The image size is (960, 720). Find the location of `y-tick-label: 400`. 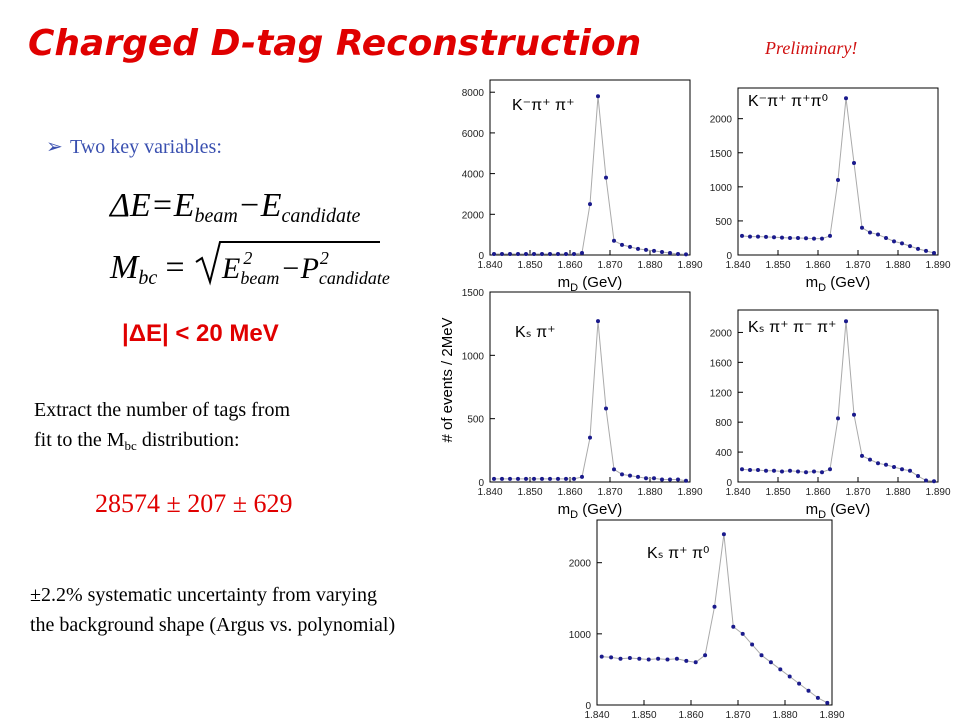

y-tick-label: 400 is located at coordinates (723, 453).